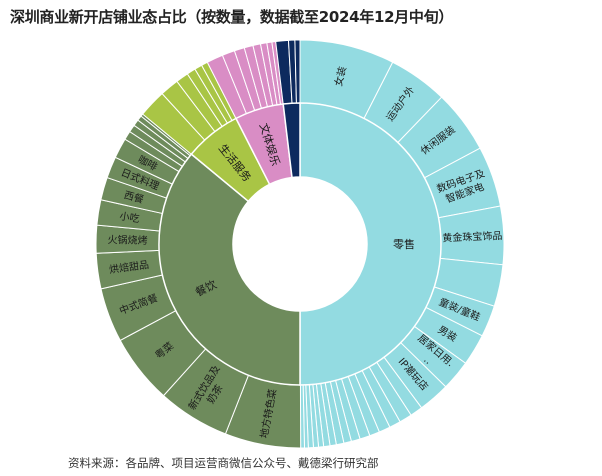 This screenshot has width=602, height=476. Describe the element at coordinates (229, 269) in the screenshot. I see `inner-segment-餐饮` at that location.